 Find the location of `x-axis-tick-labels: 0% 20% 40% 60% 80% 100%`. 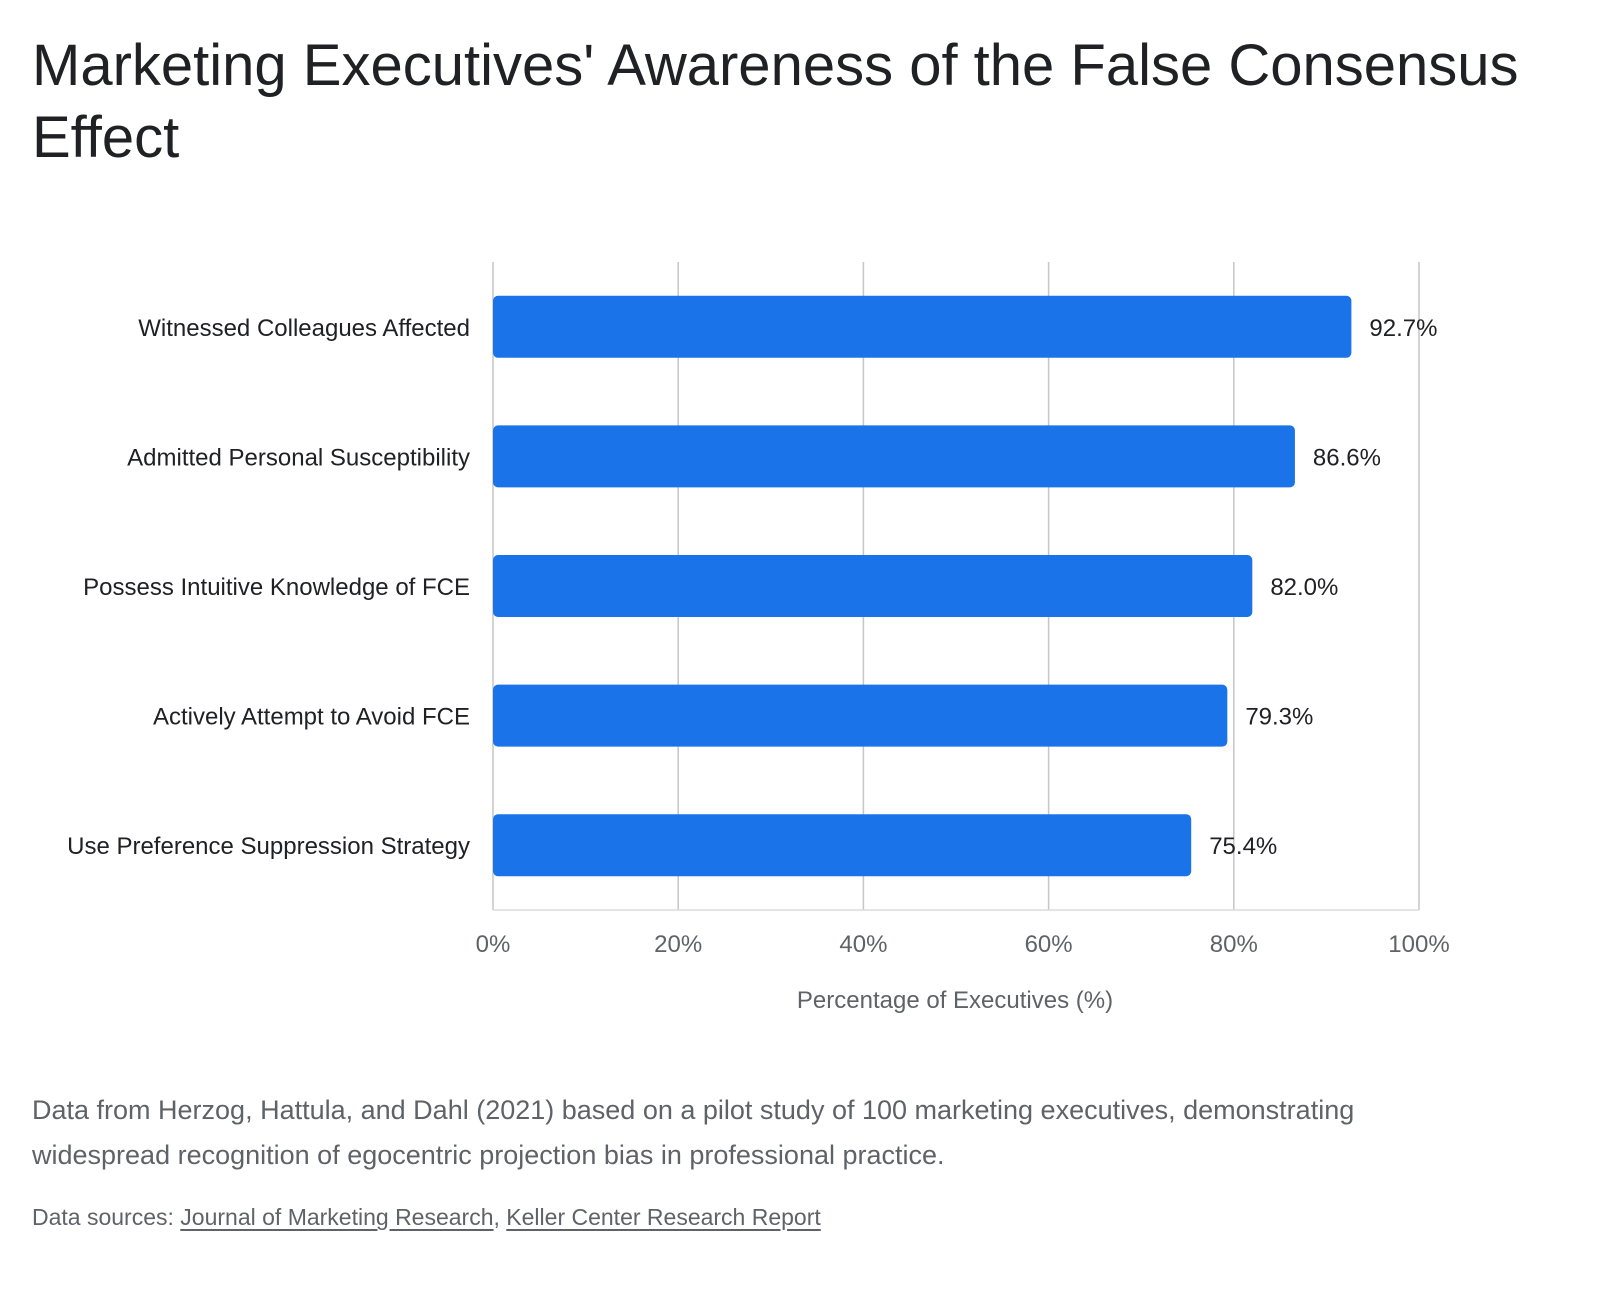

x-axis-tick-labels: 0% 20% 40% 60% 80% 100% is located at coordinates (963, 944).